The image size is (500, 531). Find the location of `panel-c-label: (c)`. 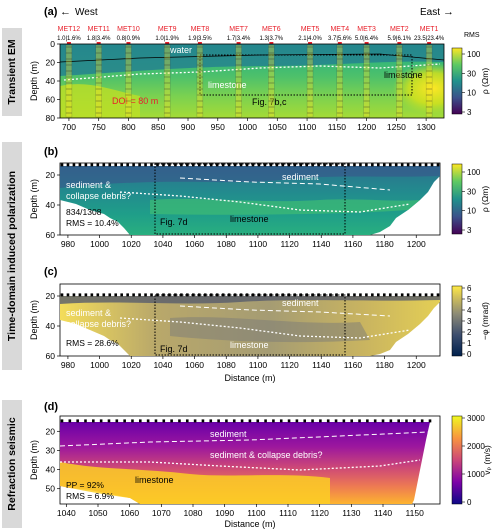

panel-c-label: (c) is located at coordinates (51, 272).